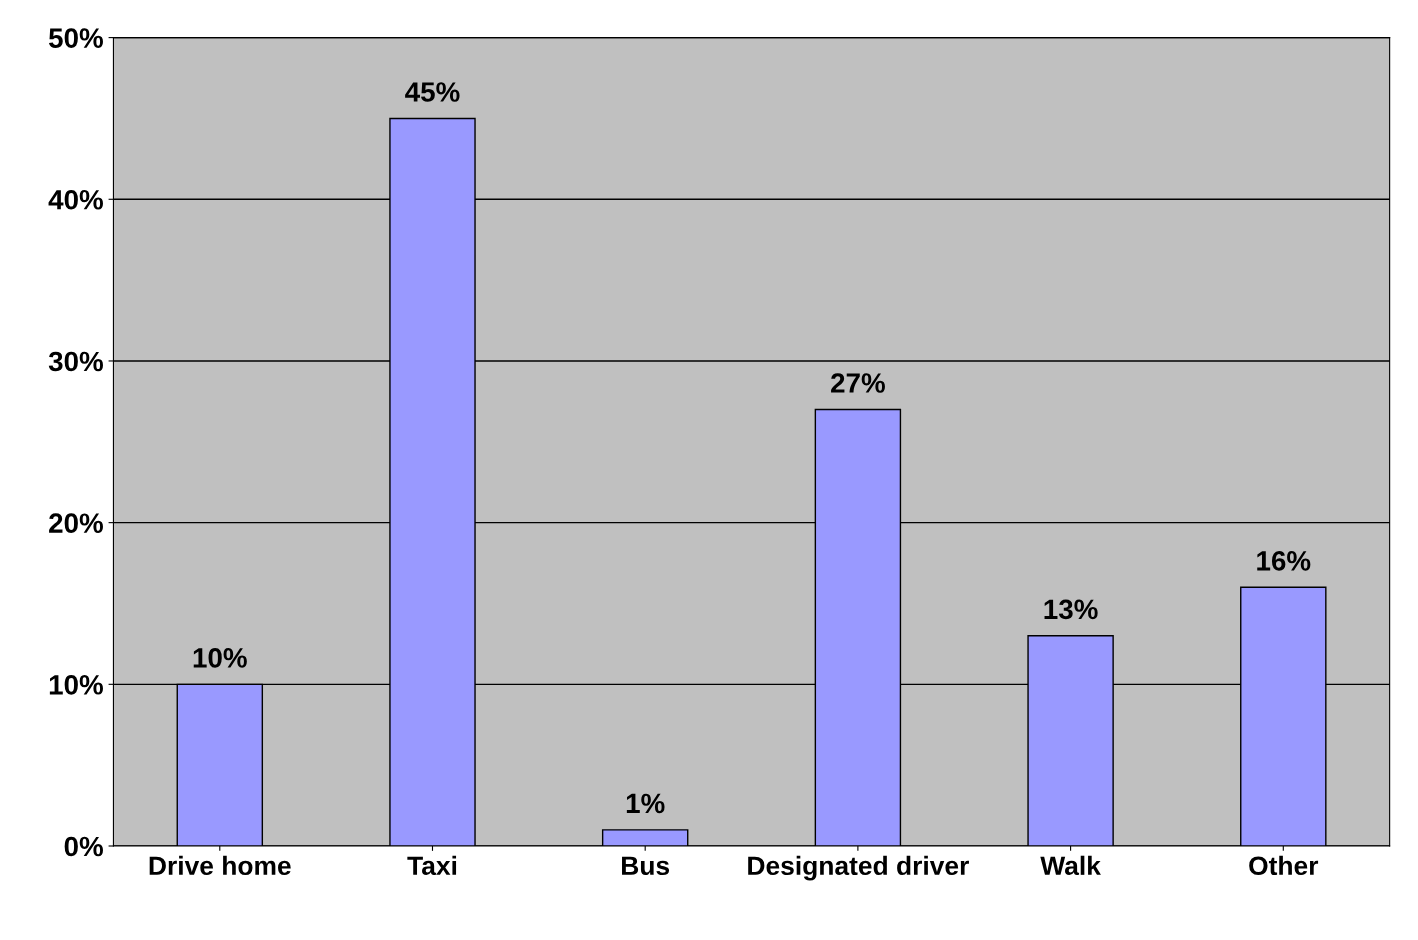 This screenshot has width=1418, height=940. What do you see at coordinates (432, 865) in the screenshot?
I see `x-tick-label: Taxi` at bounding box center [432, 865].